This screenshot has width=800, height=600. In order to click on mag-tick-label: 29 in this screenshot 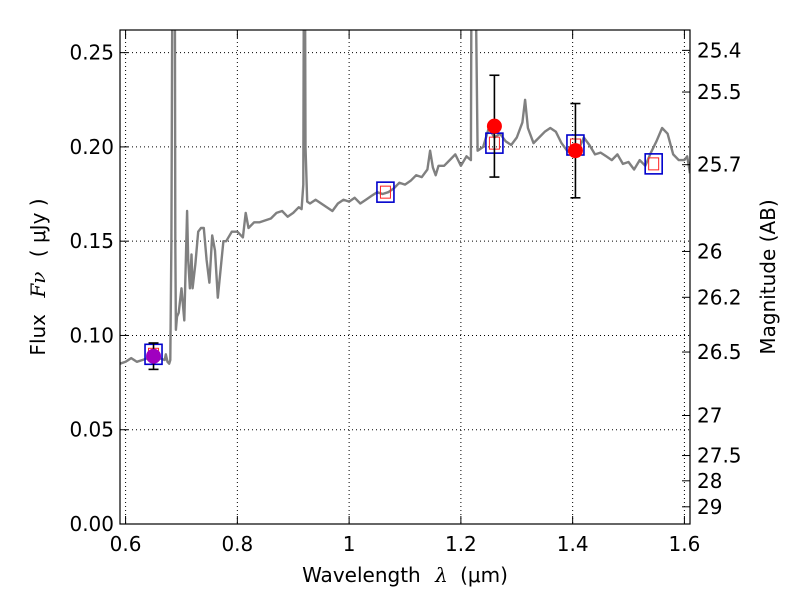, I will do `click(709, 507)`.